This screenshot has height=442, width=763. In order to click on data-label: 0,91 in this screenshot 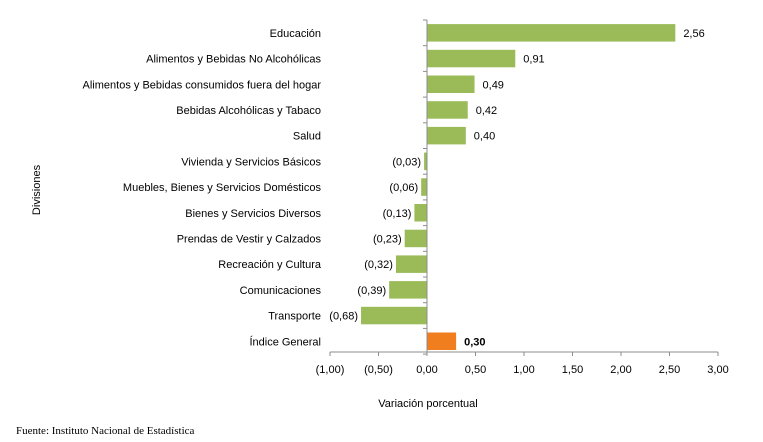, I will do `click(533, 60)`.